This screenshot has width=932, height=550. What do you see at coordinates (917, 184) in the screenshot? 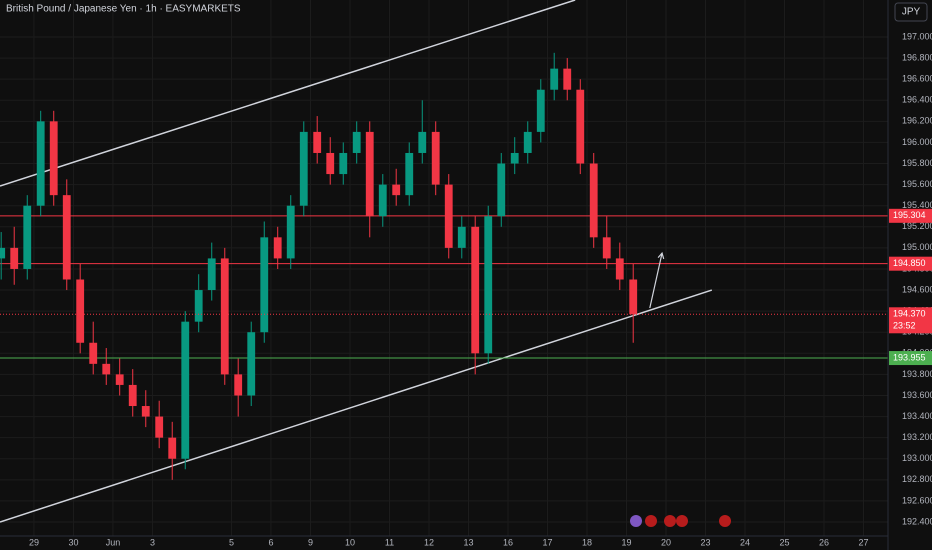
I see `y-tick-label: 195.600` at bounding box center [917, 184].